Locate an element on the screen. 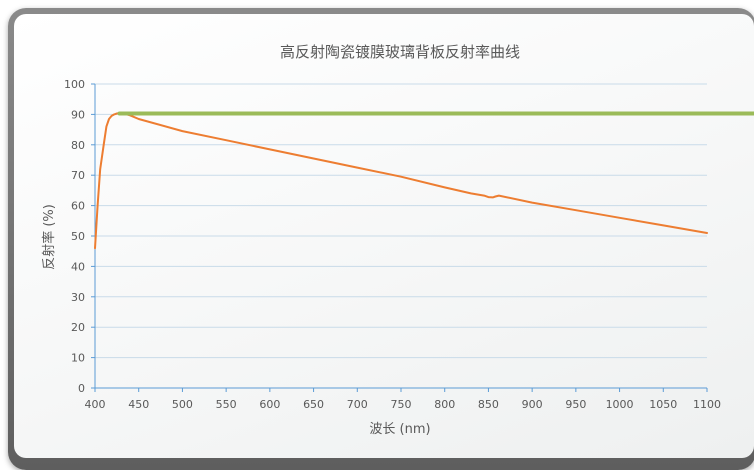 Image resolution: width=754 pixels, height=470 pixels. y-tick-label: 60 is located at coordinates (78, 206).